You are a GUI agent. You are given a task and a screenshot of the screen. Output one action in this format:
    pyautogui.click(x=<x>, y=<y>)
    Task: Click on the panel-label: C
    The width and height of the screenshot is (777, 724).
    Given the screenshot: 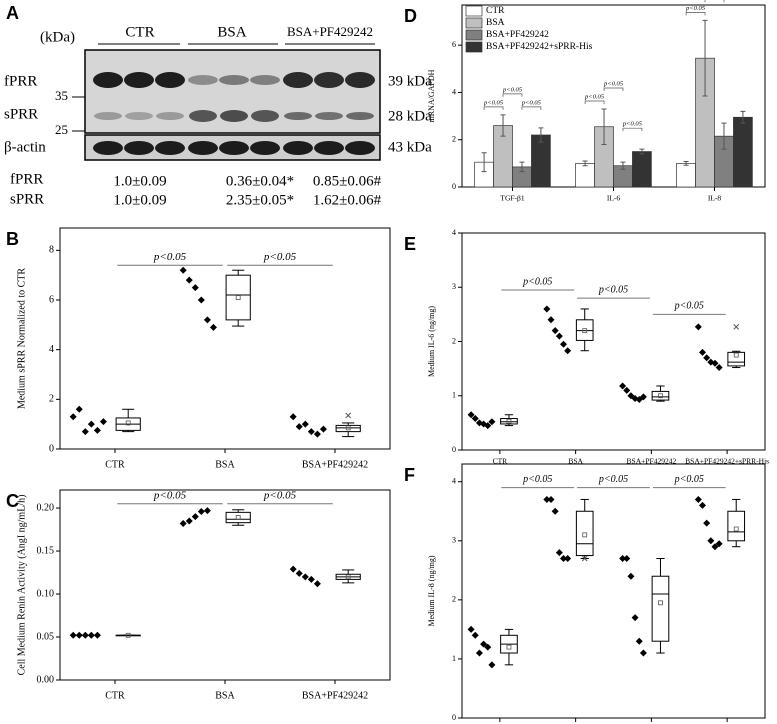 What is the action you would take?
    pyautogui.click(x=12, y=501)
    